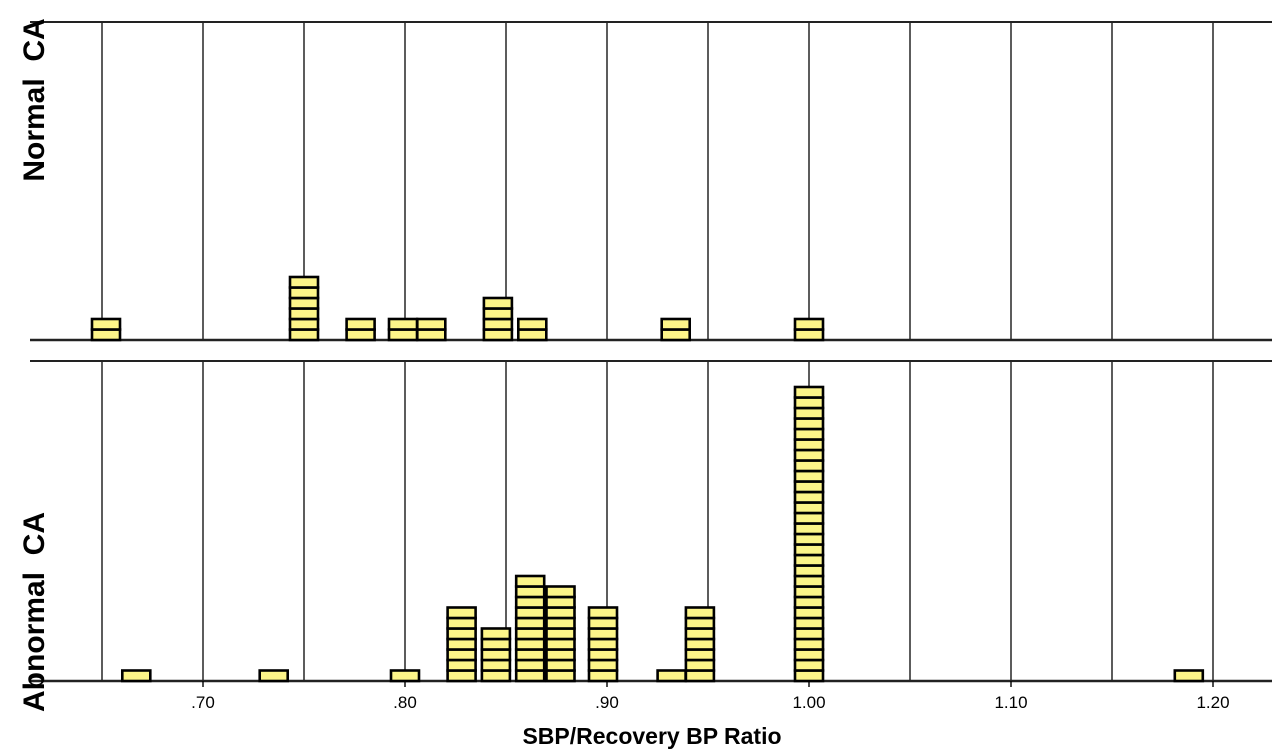  I want to click on x-tick-label: .90, so click(607, 702).